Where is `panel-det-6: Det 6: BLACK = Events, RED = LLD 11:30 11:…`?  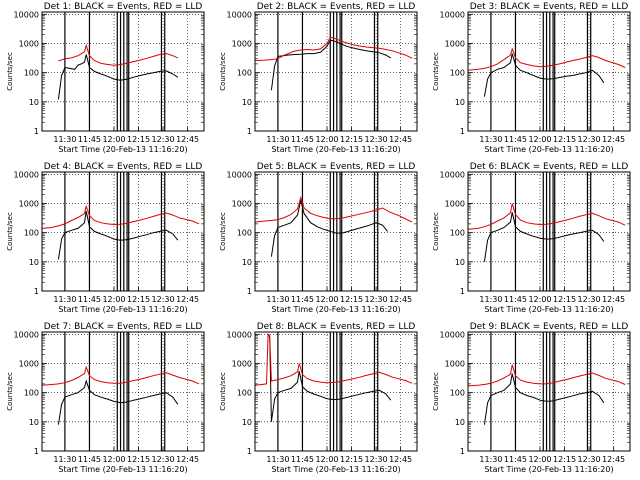 panel-det-6: Det 6: BLACK = Events, RED = LLD 11:30 11:… is located at coordinates (531, 238).